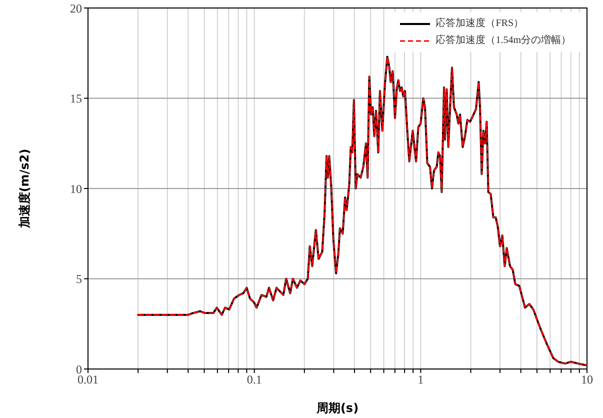 The image size is (603, 418). Describe the element at coordinates (76, 99) in the screenshot. I see `y-tick-label: 15` at that location.